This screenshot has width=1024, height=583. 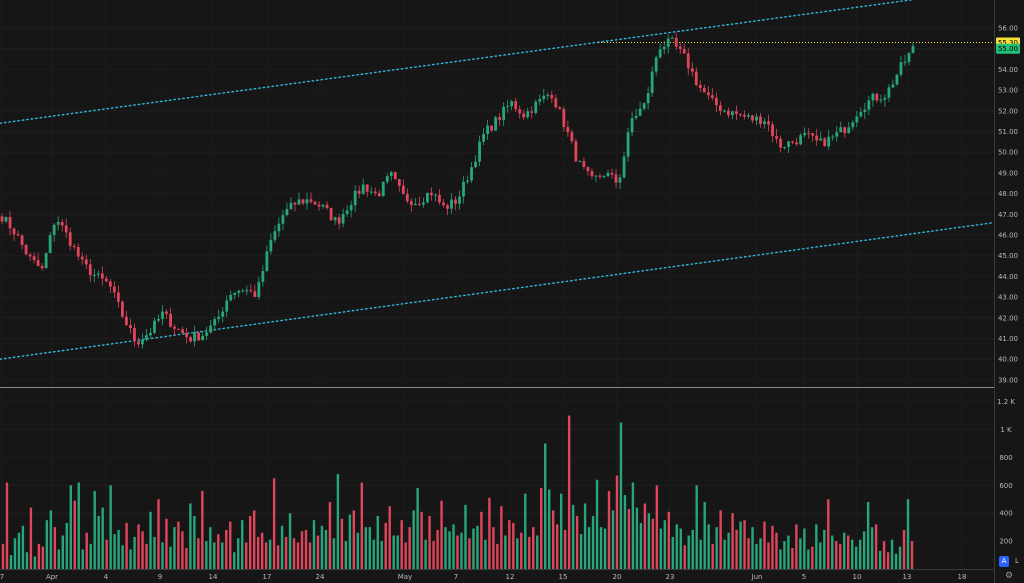 What do you see at coordinates (1008, 153) in the screenshot?
I see `price-tick-label: 50.00` at bounding box center [1008, 153].